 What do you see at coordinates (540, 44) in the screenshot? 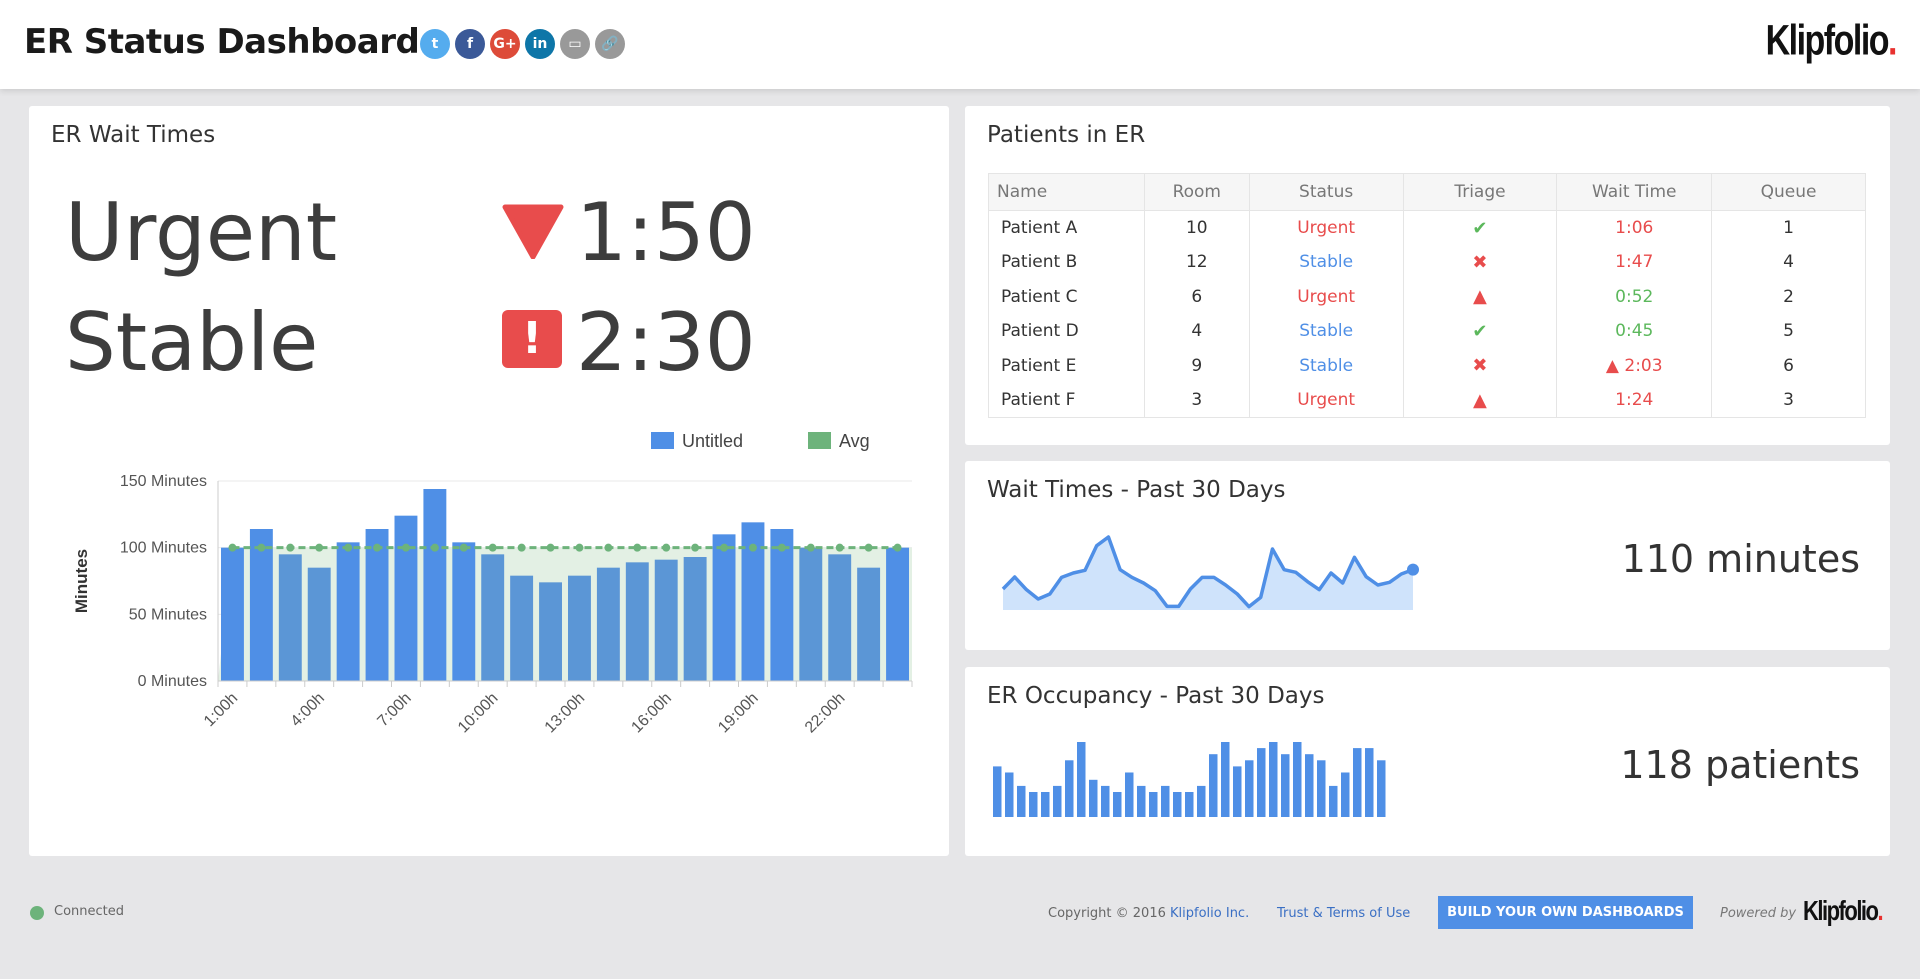
I see `linkedin-icon: in` at bounding box center [540, 44].